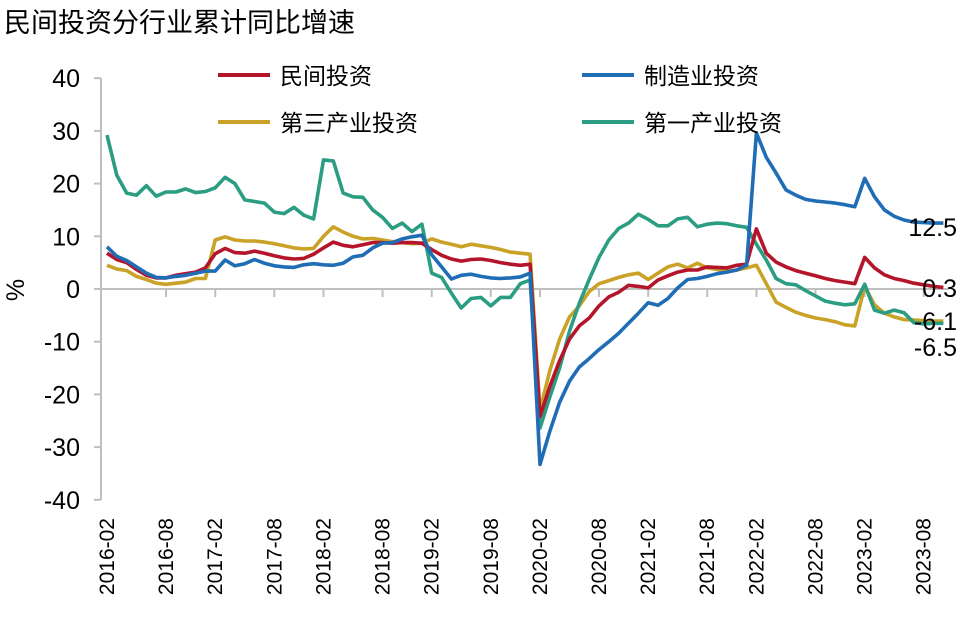  I want to click on x-tick-label: 2023-02, so click(865, 556).